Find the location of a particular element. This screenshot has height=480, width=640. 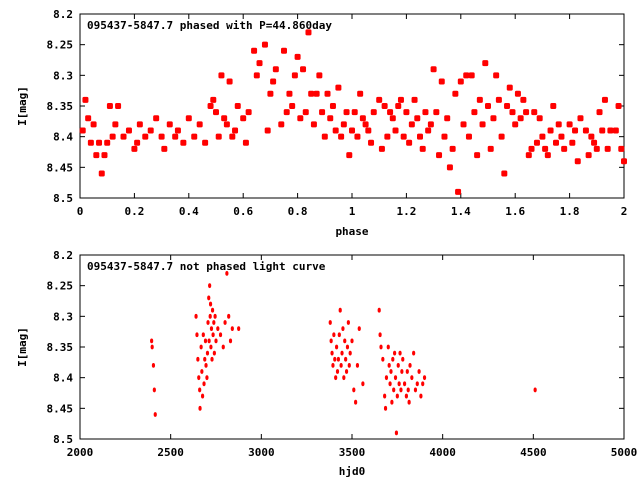

y-tick-label: 8.3 is located at coordinates (63, 316).